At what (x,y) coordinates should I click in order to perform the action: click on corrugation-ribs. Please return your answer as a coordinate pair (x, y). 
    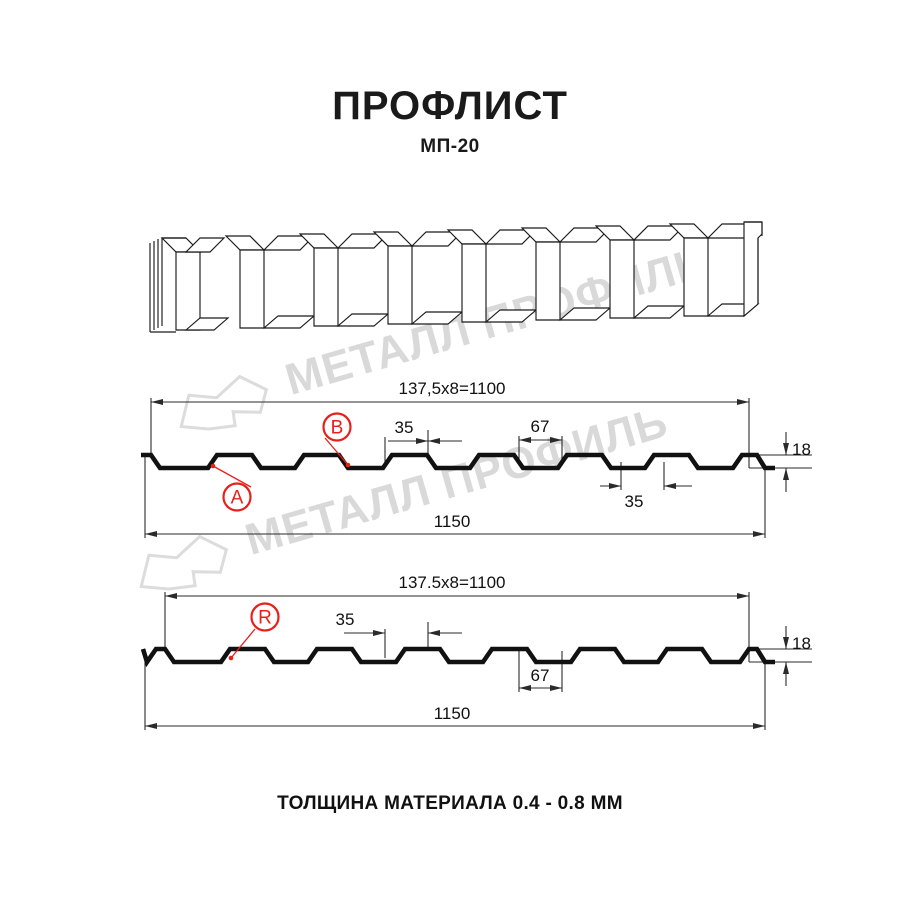
    Looking at the image, I should click on (461, 276).